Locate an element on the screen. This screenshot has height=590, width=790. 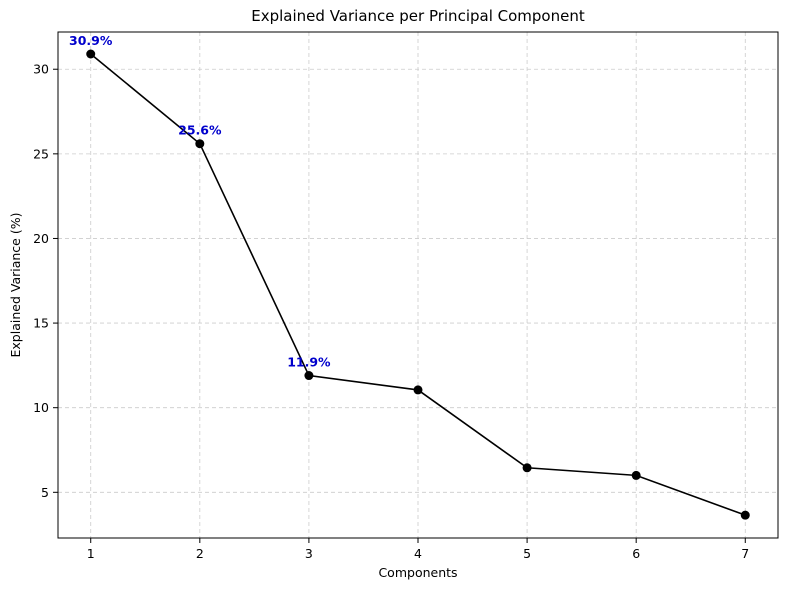
data-label-3: 11.9% is located at coordinates (309, 362).